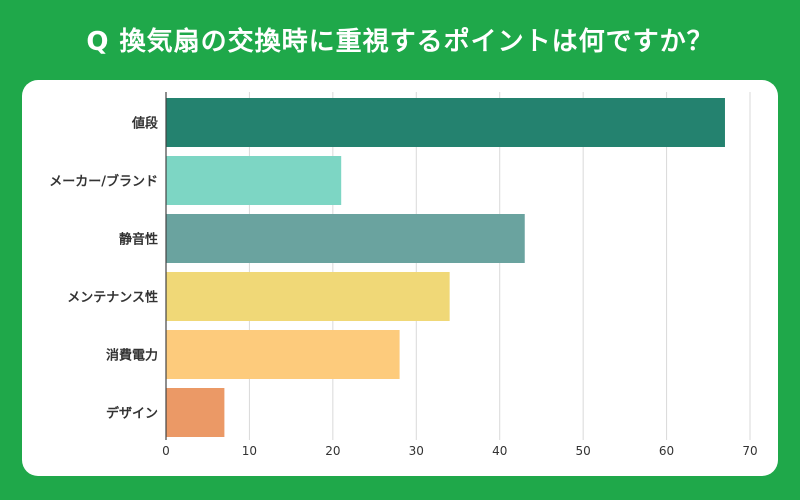  I want to click on x-tick-label: 0, so click(166, 451).